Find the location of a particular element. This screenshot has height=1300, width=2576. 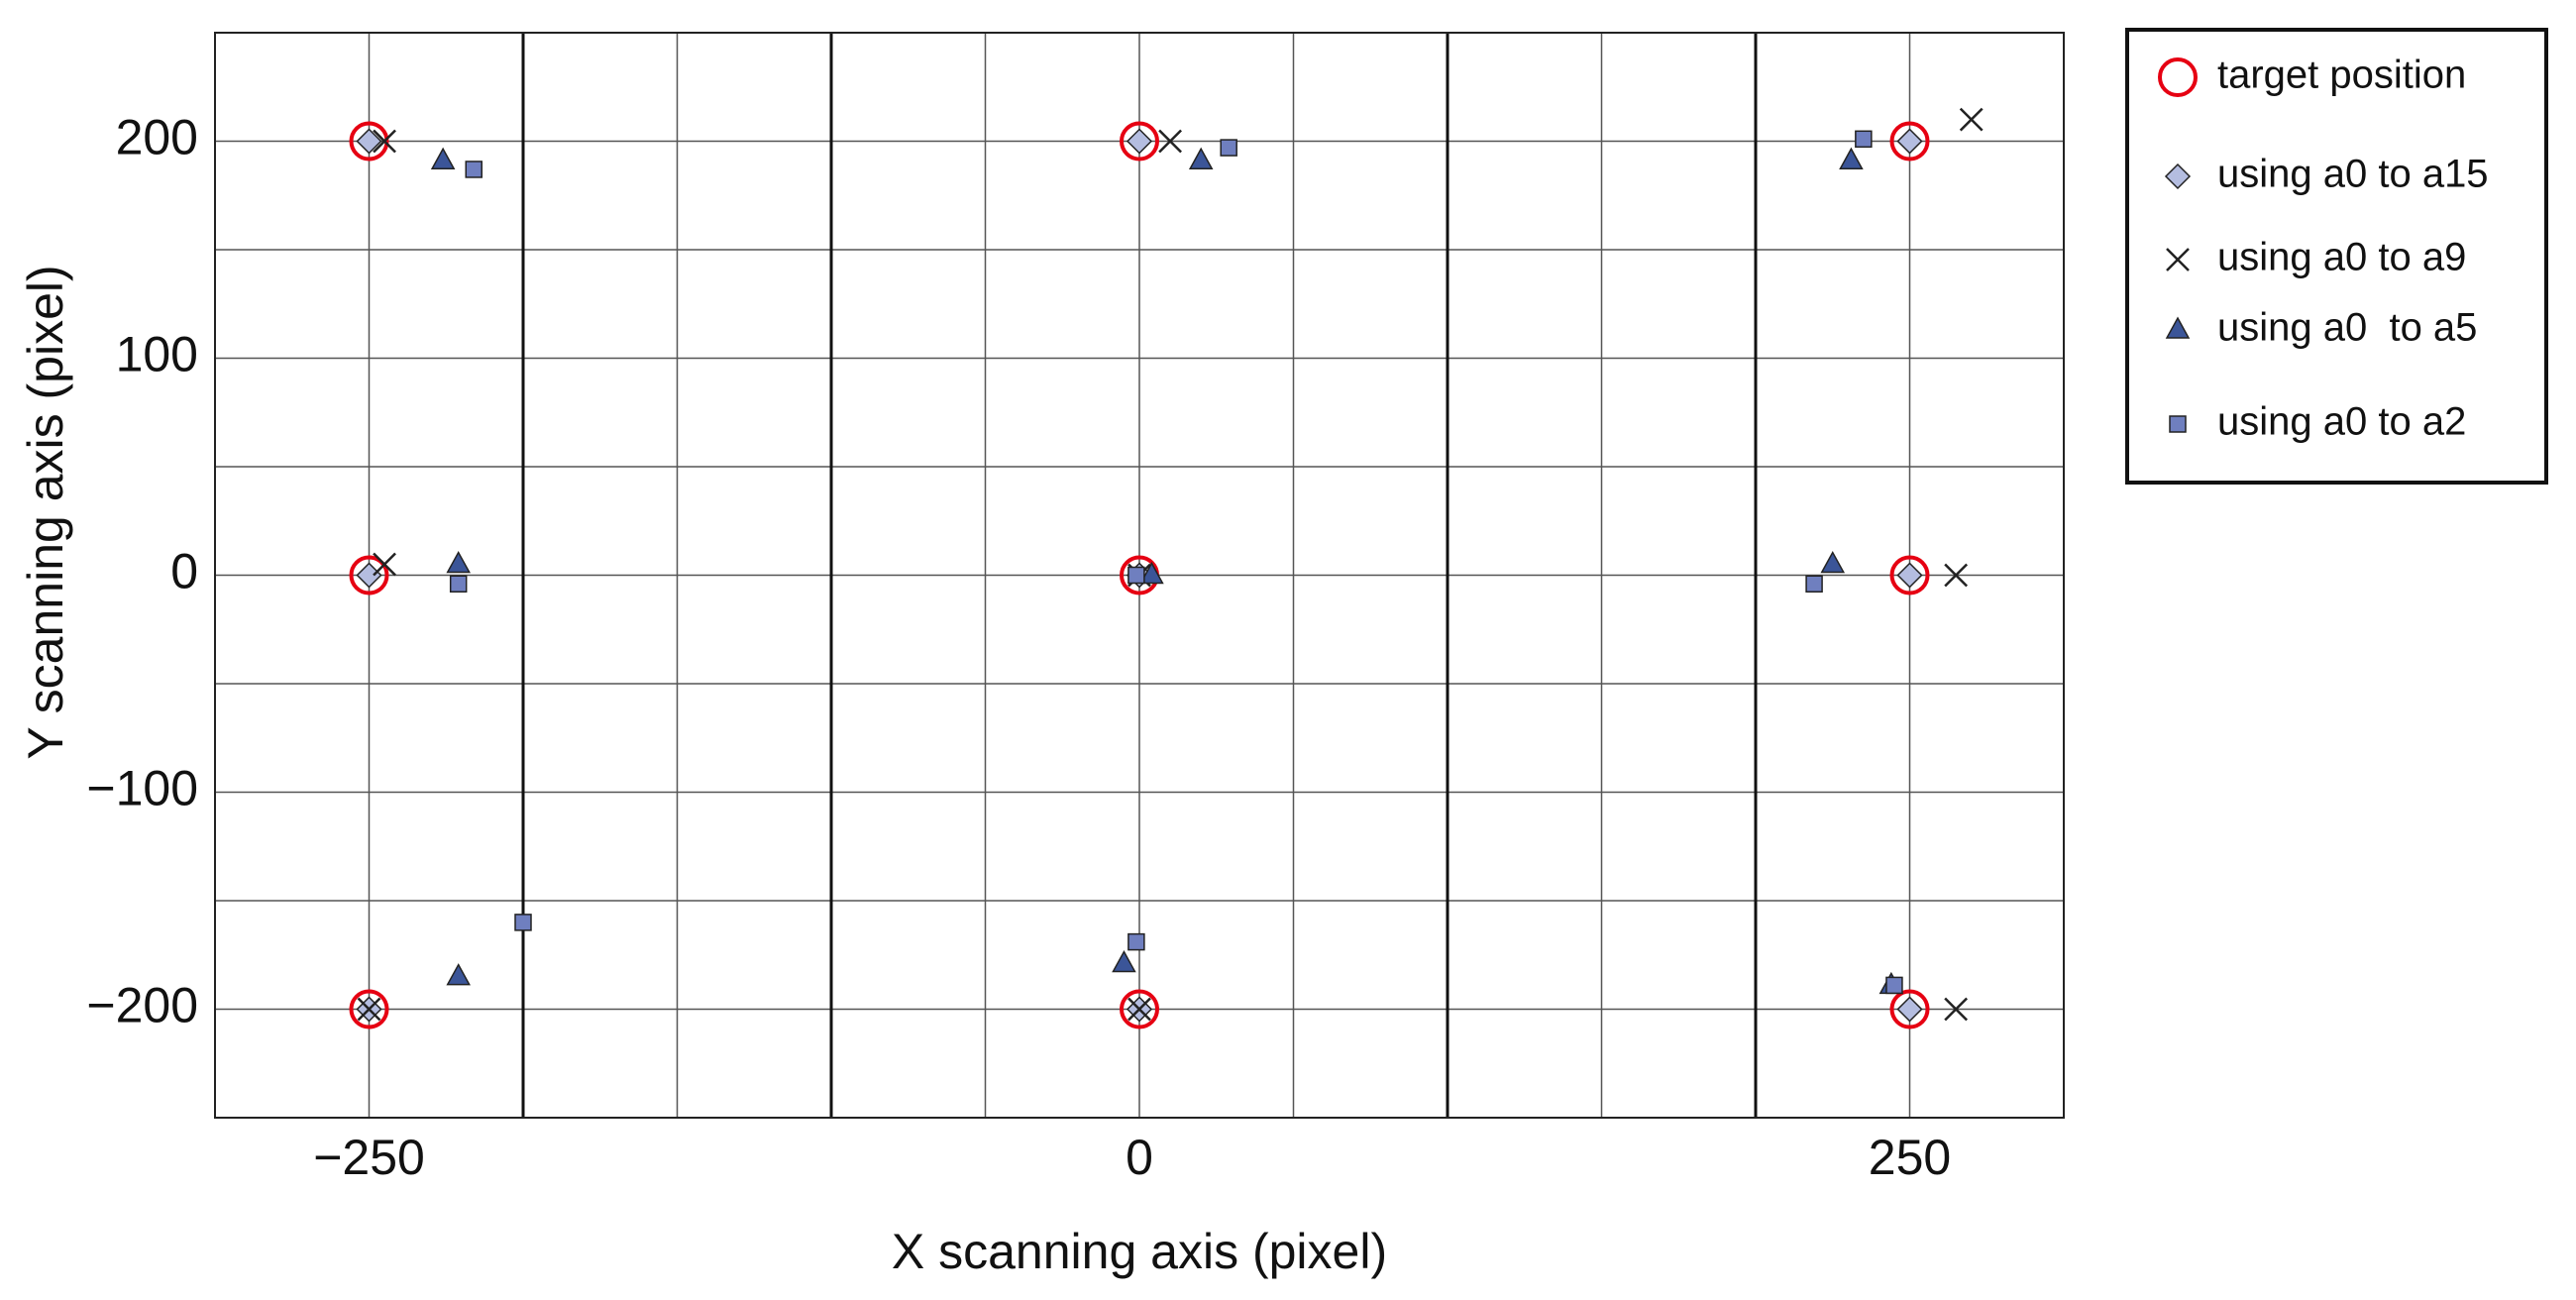

x-tick-label: 250 is located at coordinates (1910, 1157).